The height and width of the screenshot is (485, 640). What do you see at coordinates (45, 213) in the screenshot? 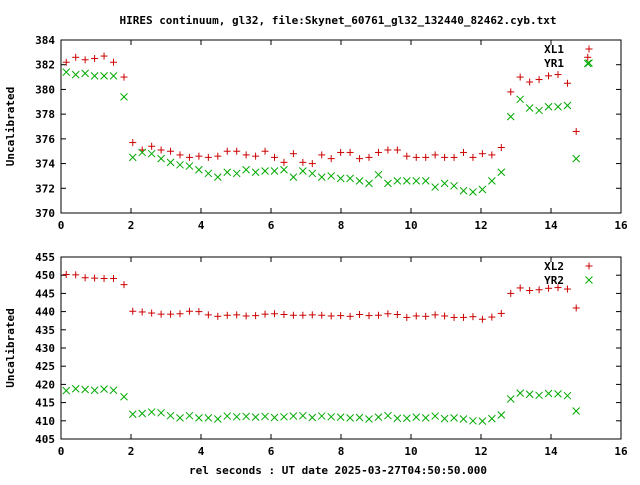
I see `y-tick-label: 370` at bounding box center [45, 213].